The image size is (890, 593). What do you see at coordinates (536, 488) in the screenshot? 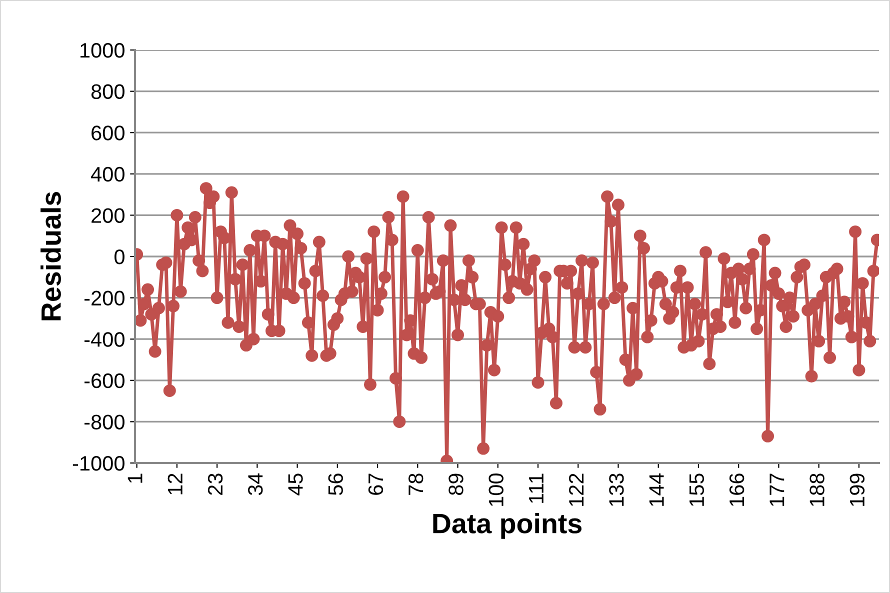
I see `x-tick-label: 111` at bounding box center [536, 488].